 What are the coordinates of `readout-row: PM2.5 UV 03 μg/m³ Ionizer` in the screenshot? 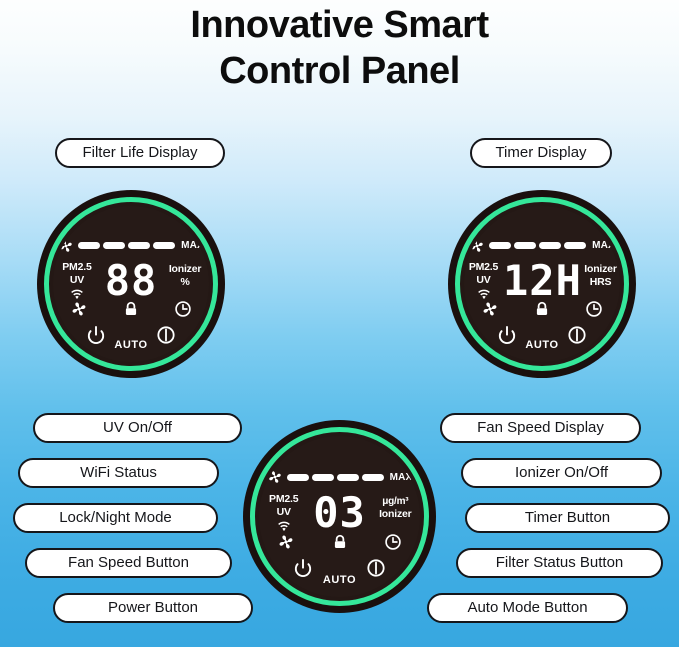 It's located at (339, 519).